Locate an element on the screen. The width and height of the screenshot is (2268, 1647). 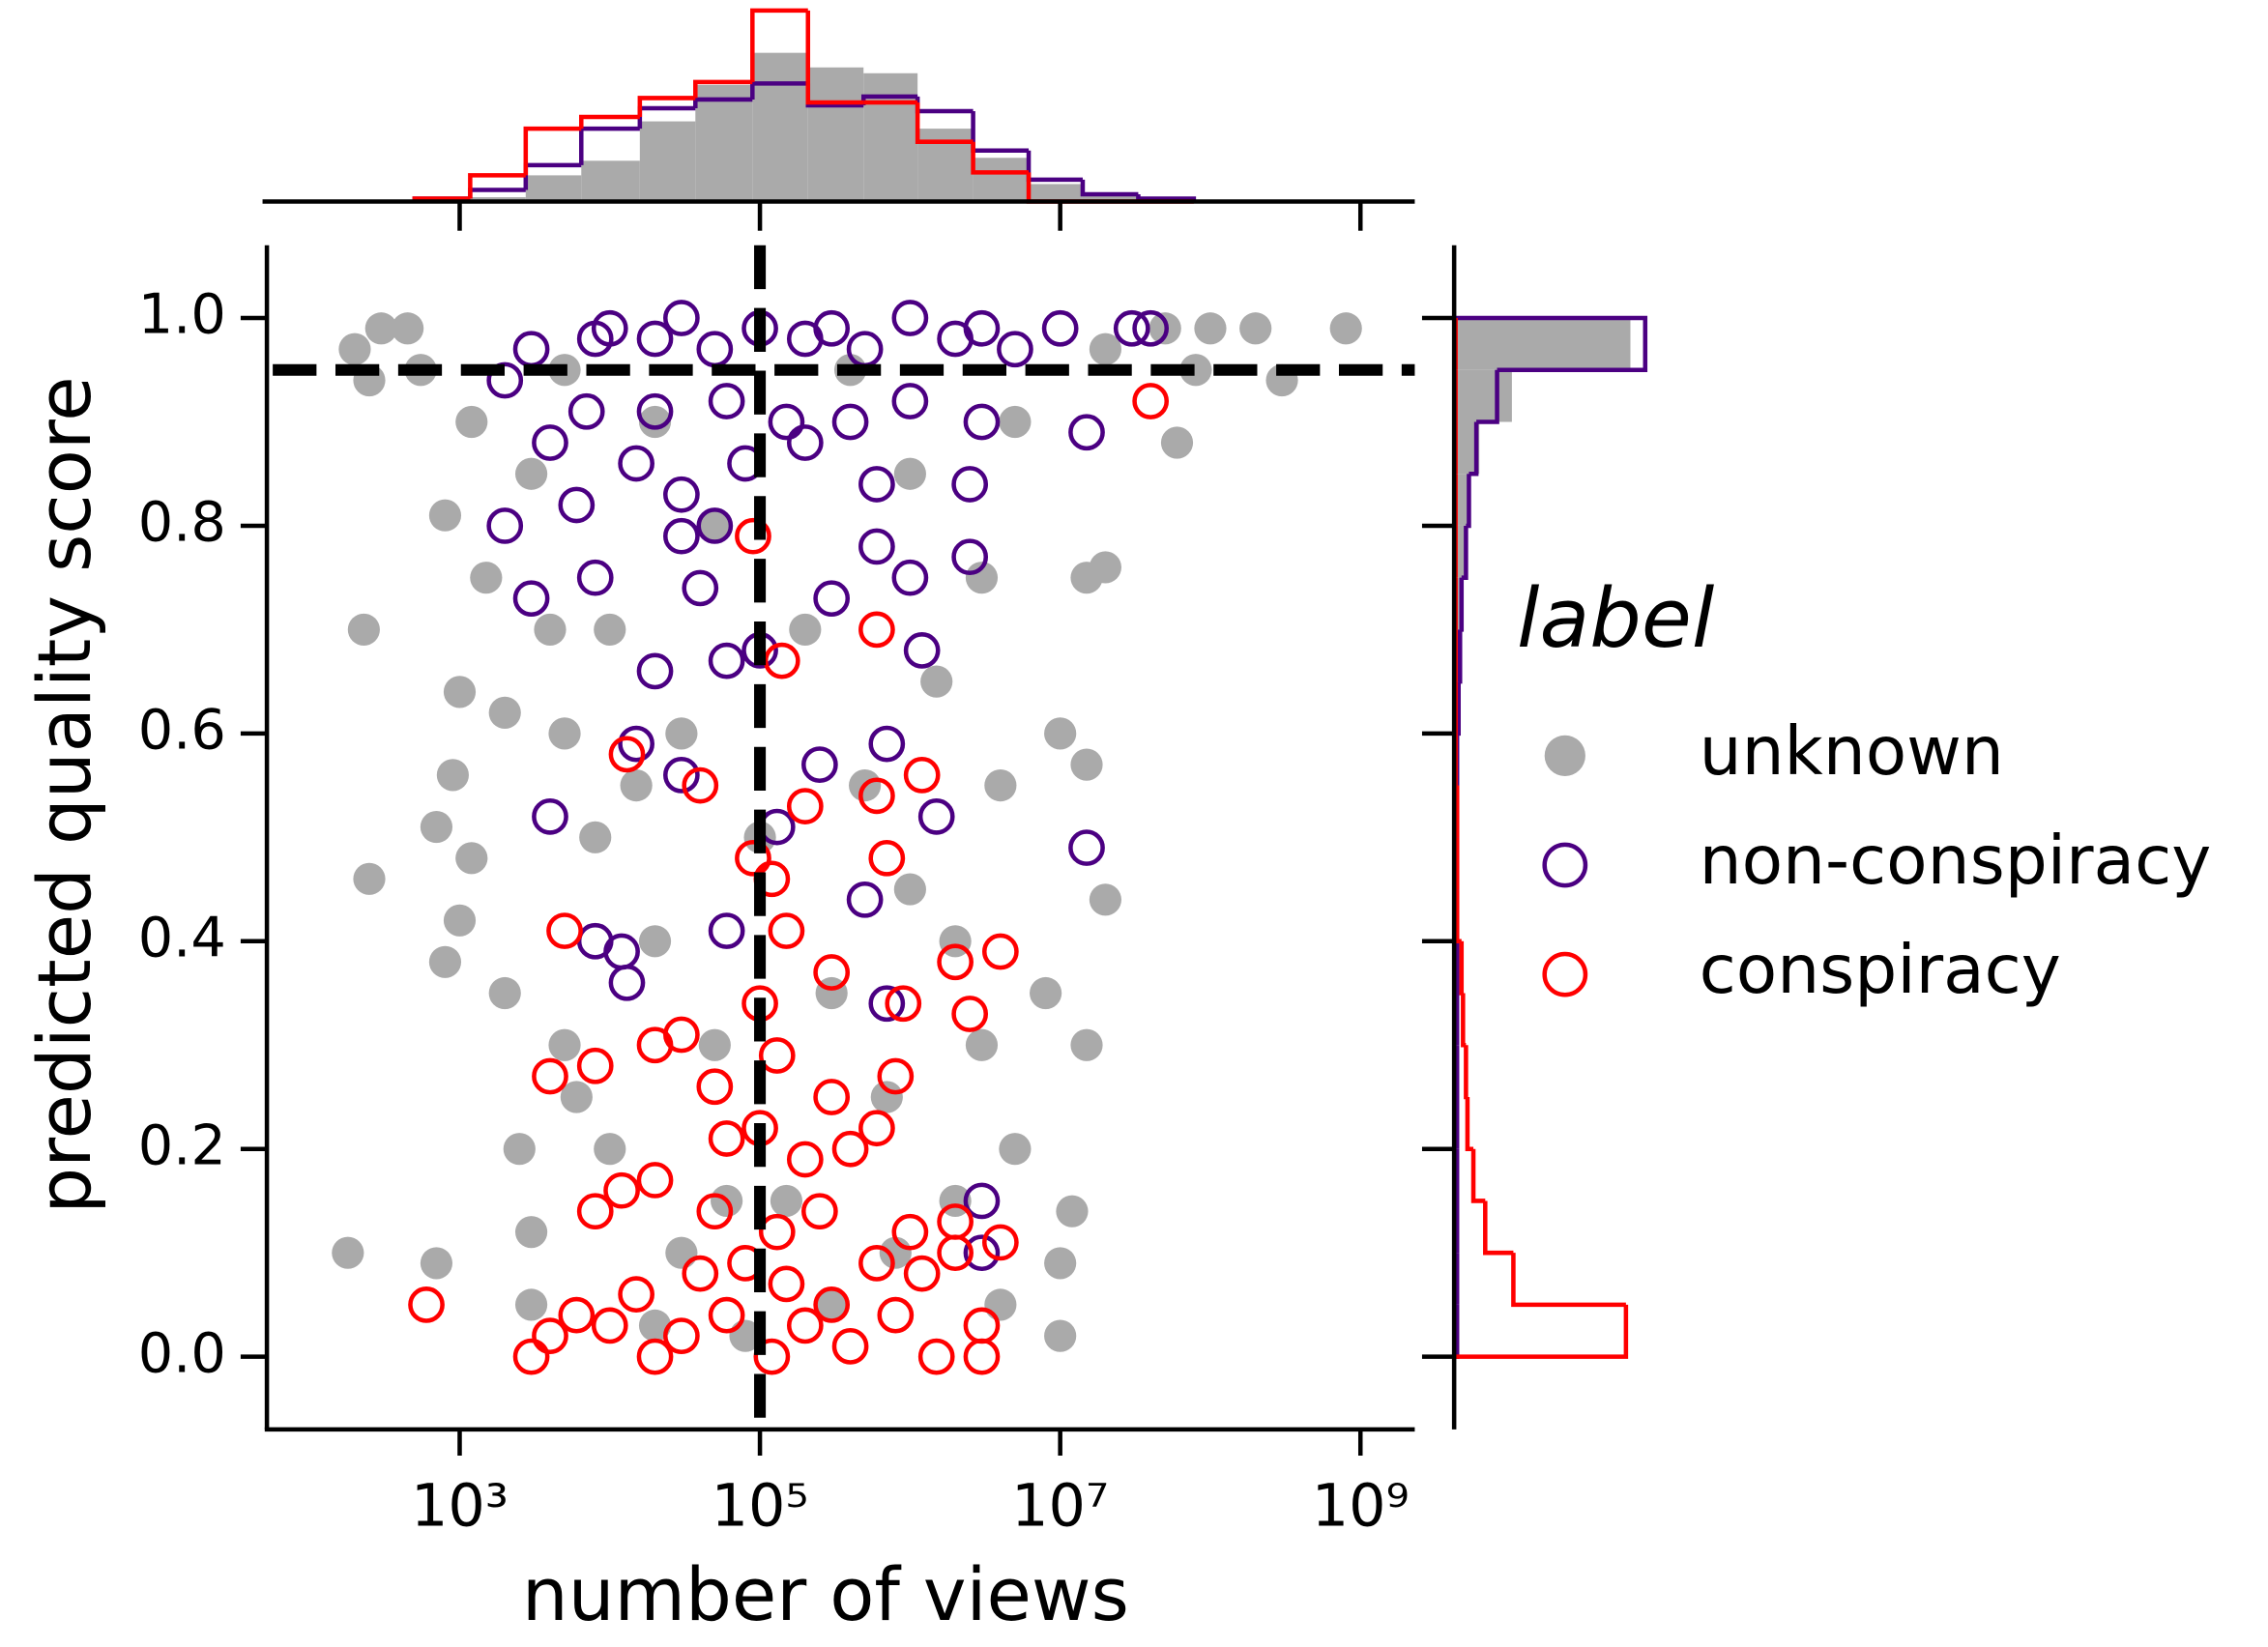
x-tick-label: 10⁹ is located at coordinates (1361, 1506).